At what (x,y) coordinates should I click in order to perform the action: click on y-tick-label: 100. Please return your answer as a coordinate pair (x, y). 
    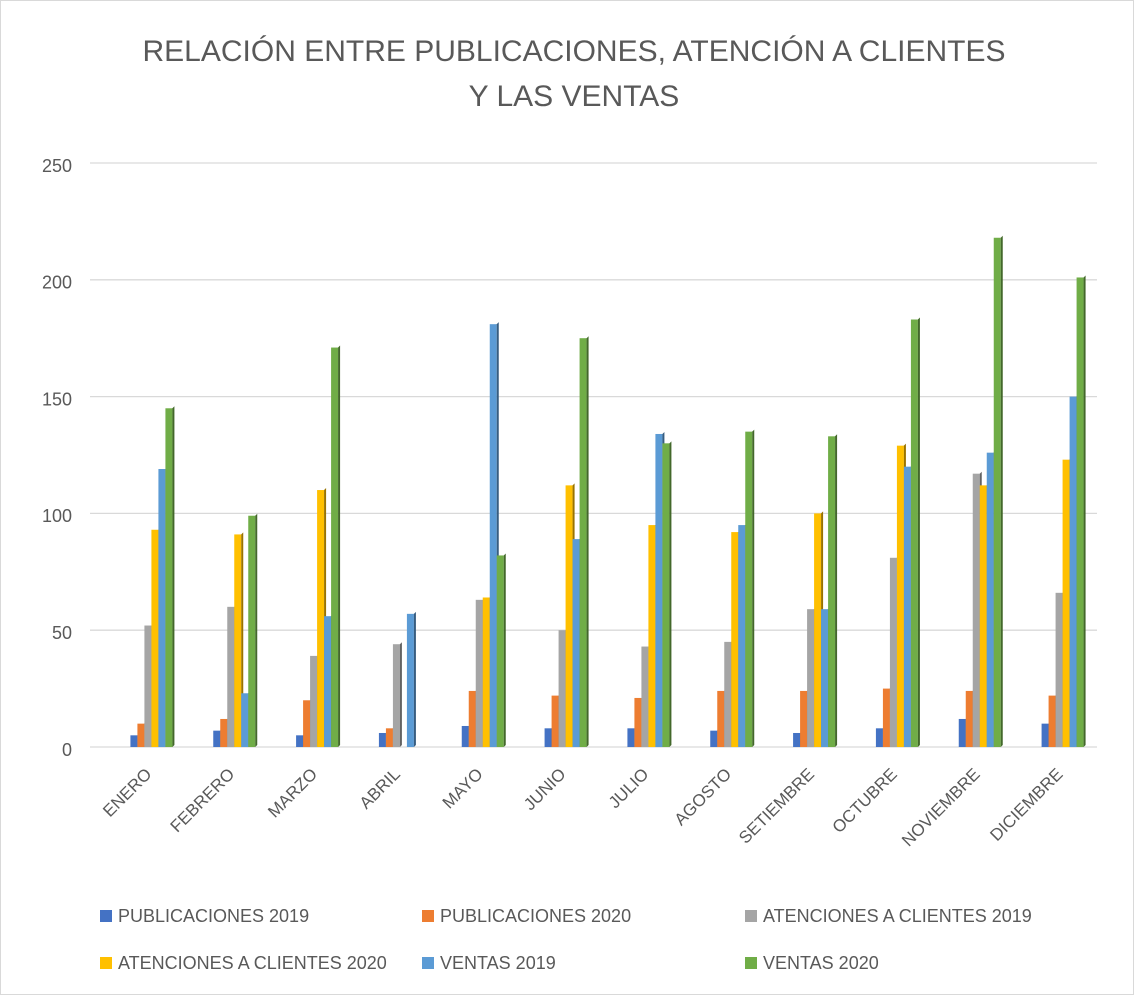
    Looking at the image, I should click on (57, 516).